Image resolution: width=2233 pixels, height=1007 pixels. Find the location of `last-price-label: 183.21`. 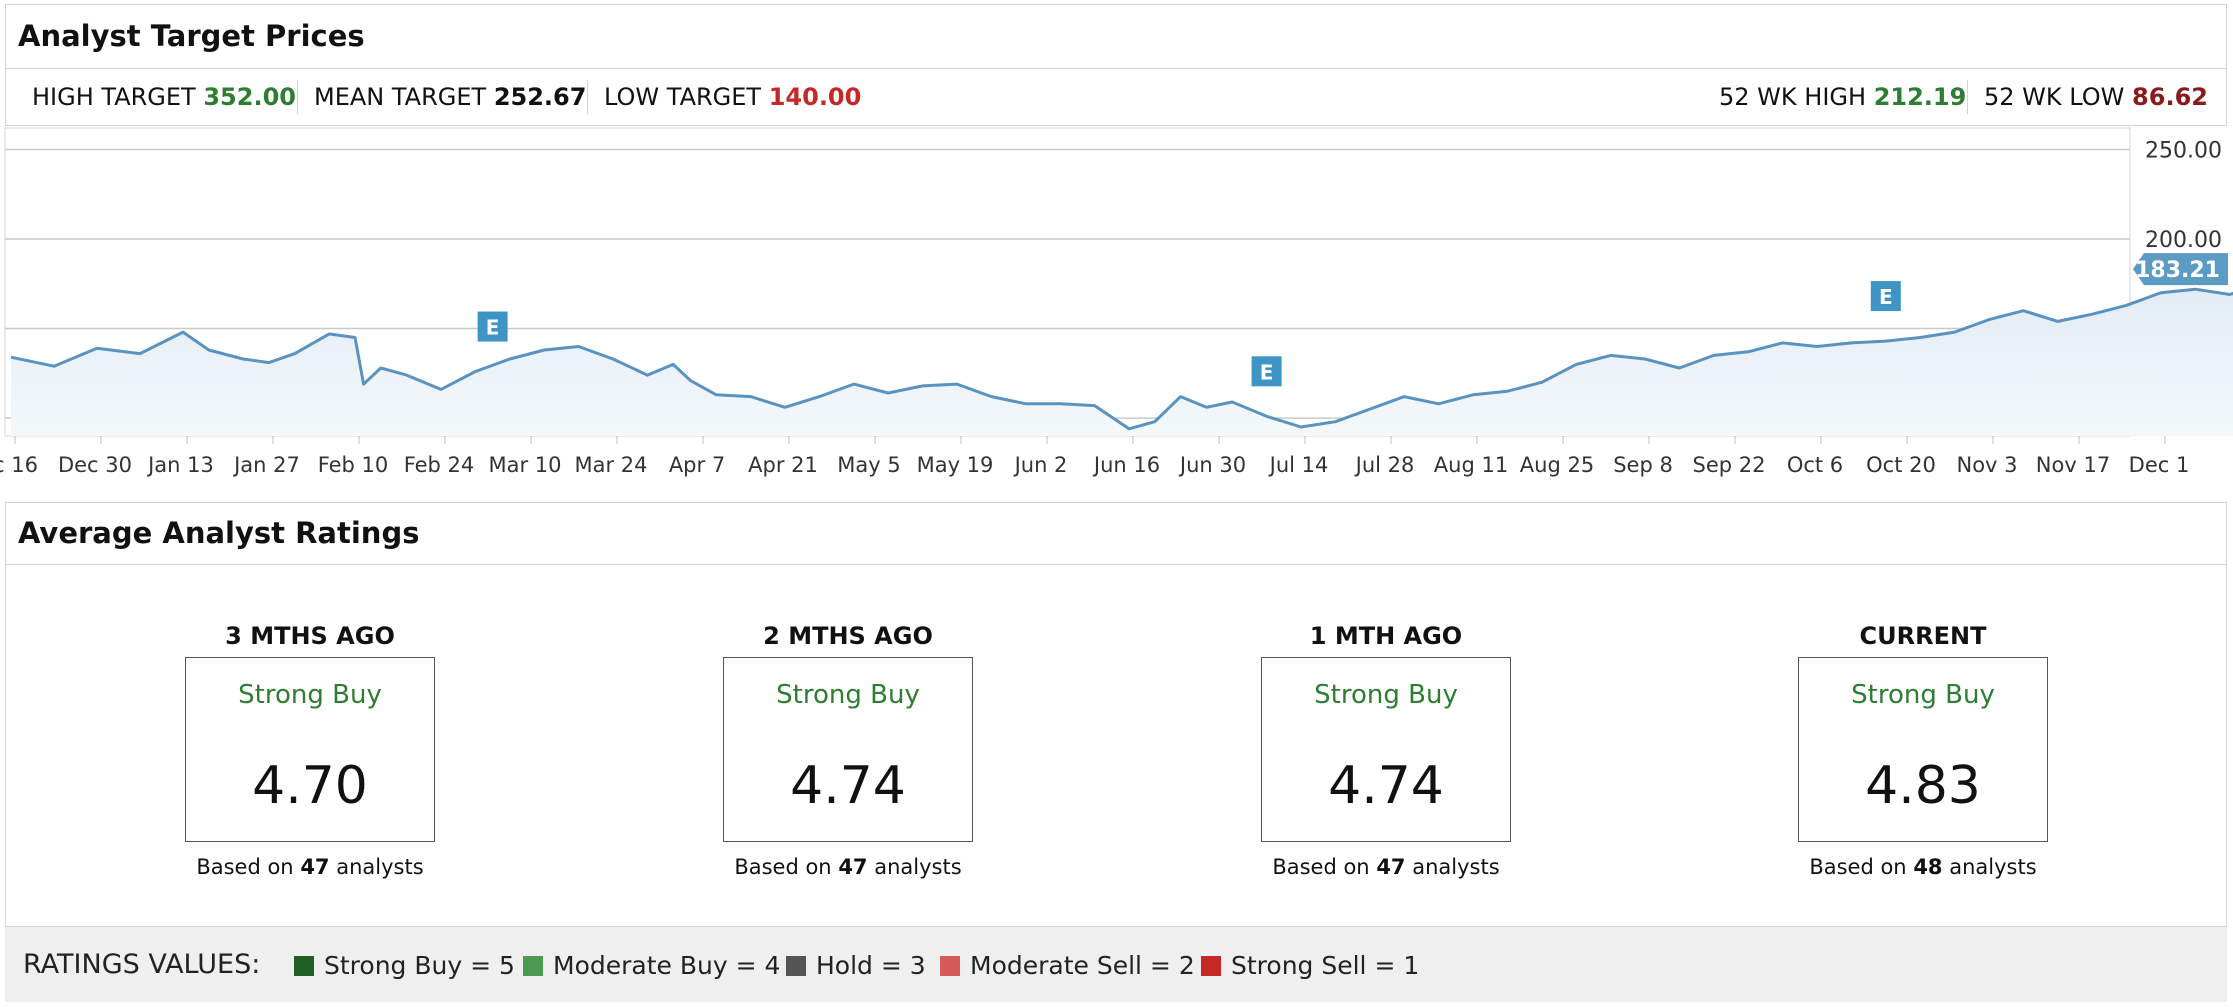

last-price-label: 183.21 is located at coordinates (2177, 270).